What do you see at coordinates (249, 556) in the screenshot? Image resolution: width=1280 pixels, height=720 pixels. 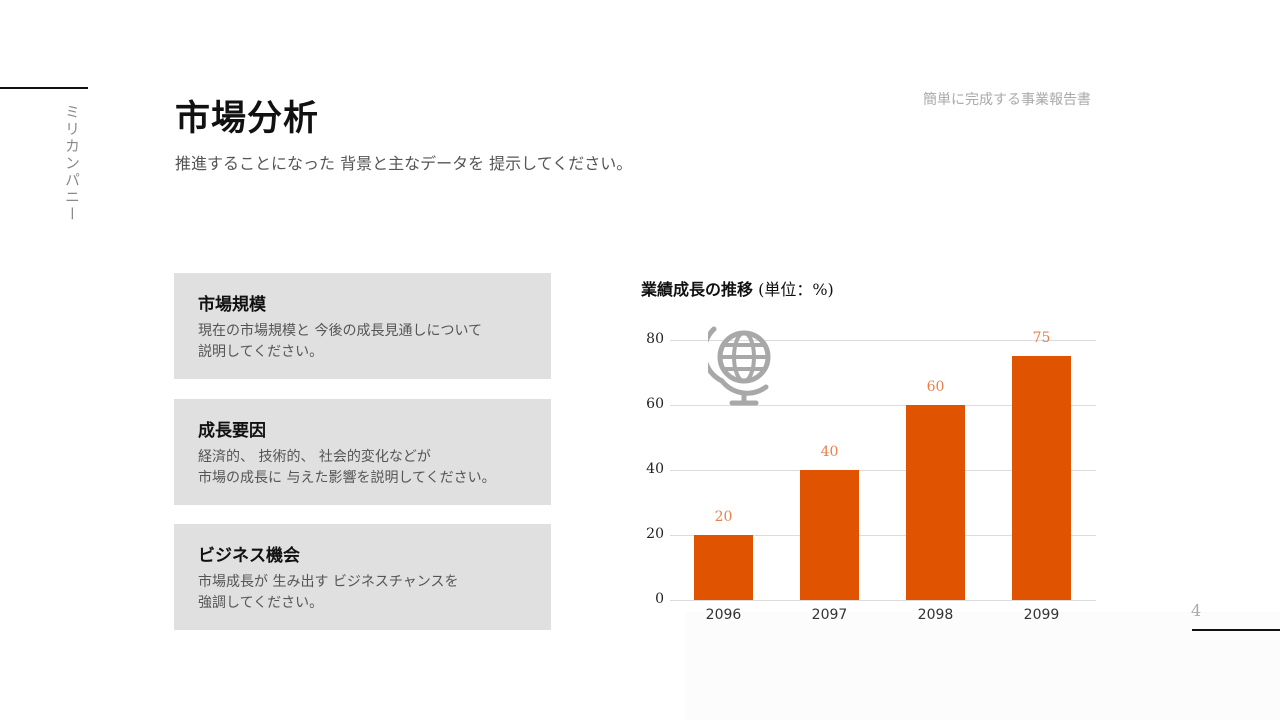 I see `card-title: ビジネス機会` at bounding box center [249, 556].